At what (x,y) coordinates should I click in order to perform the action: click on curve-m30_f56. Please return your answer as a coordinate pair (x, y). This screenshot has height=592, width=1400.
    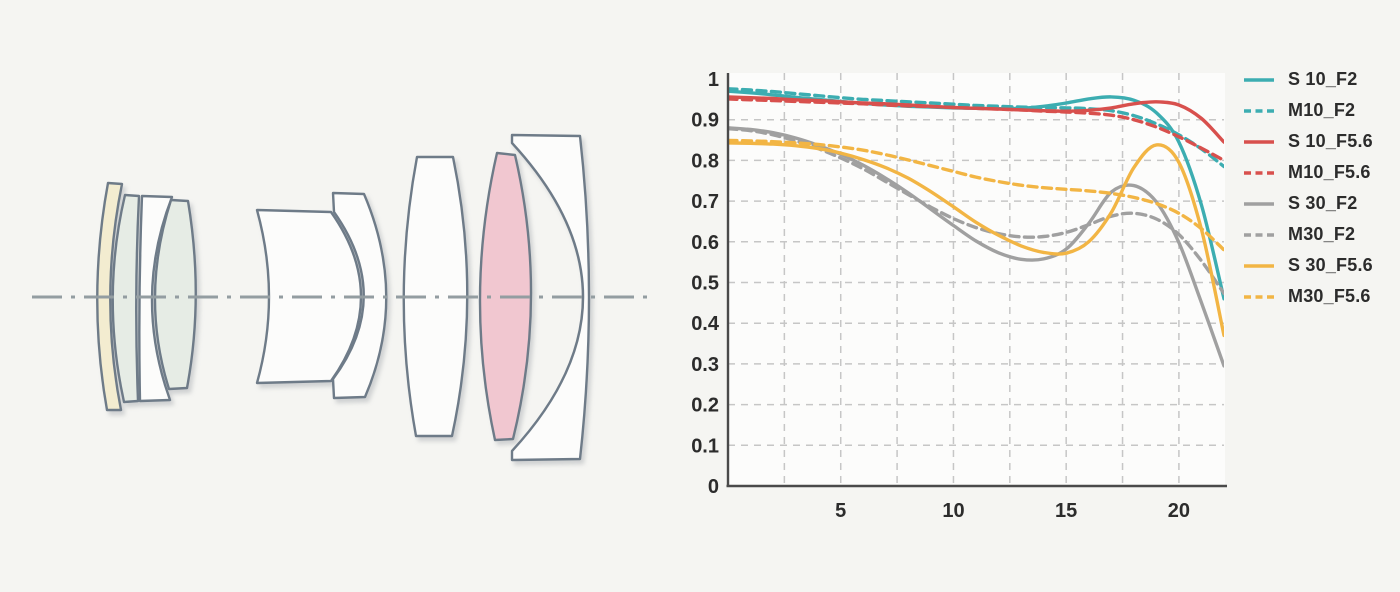
    Looking at the image, I should click on (976, 195).